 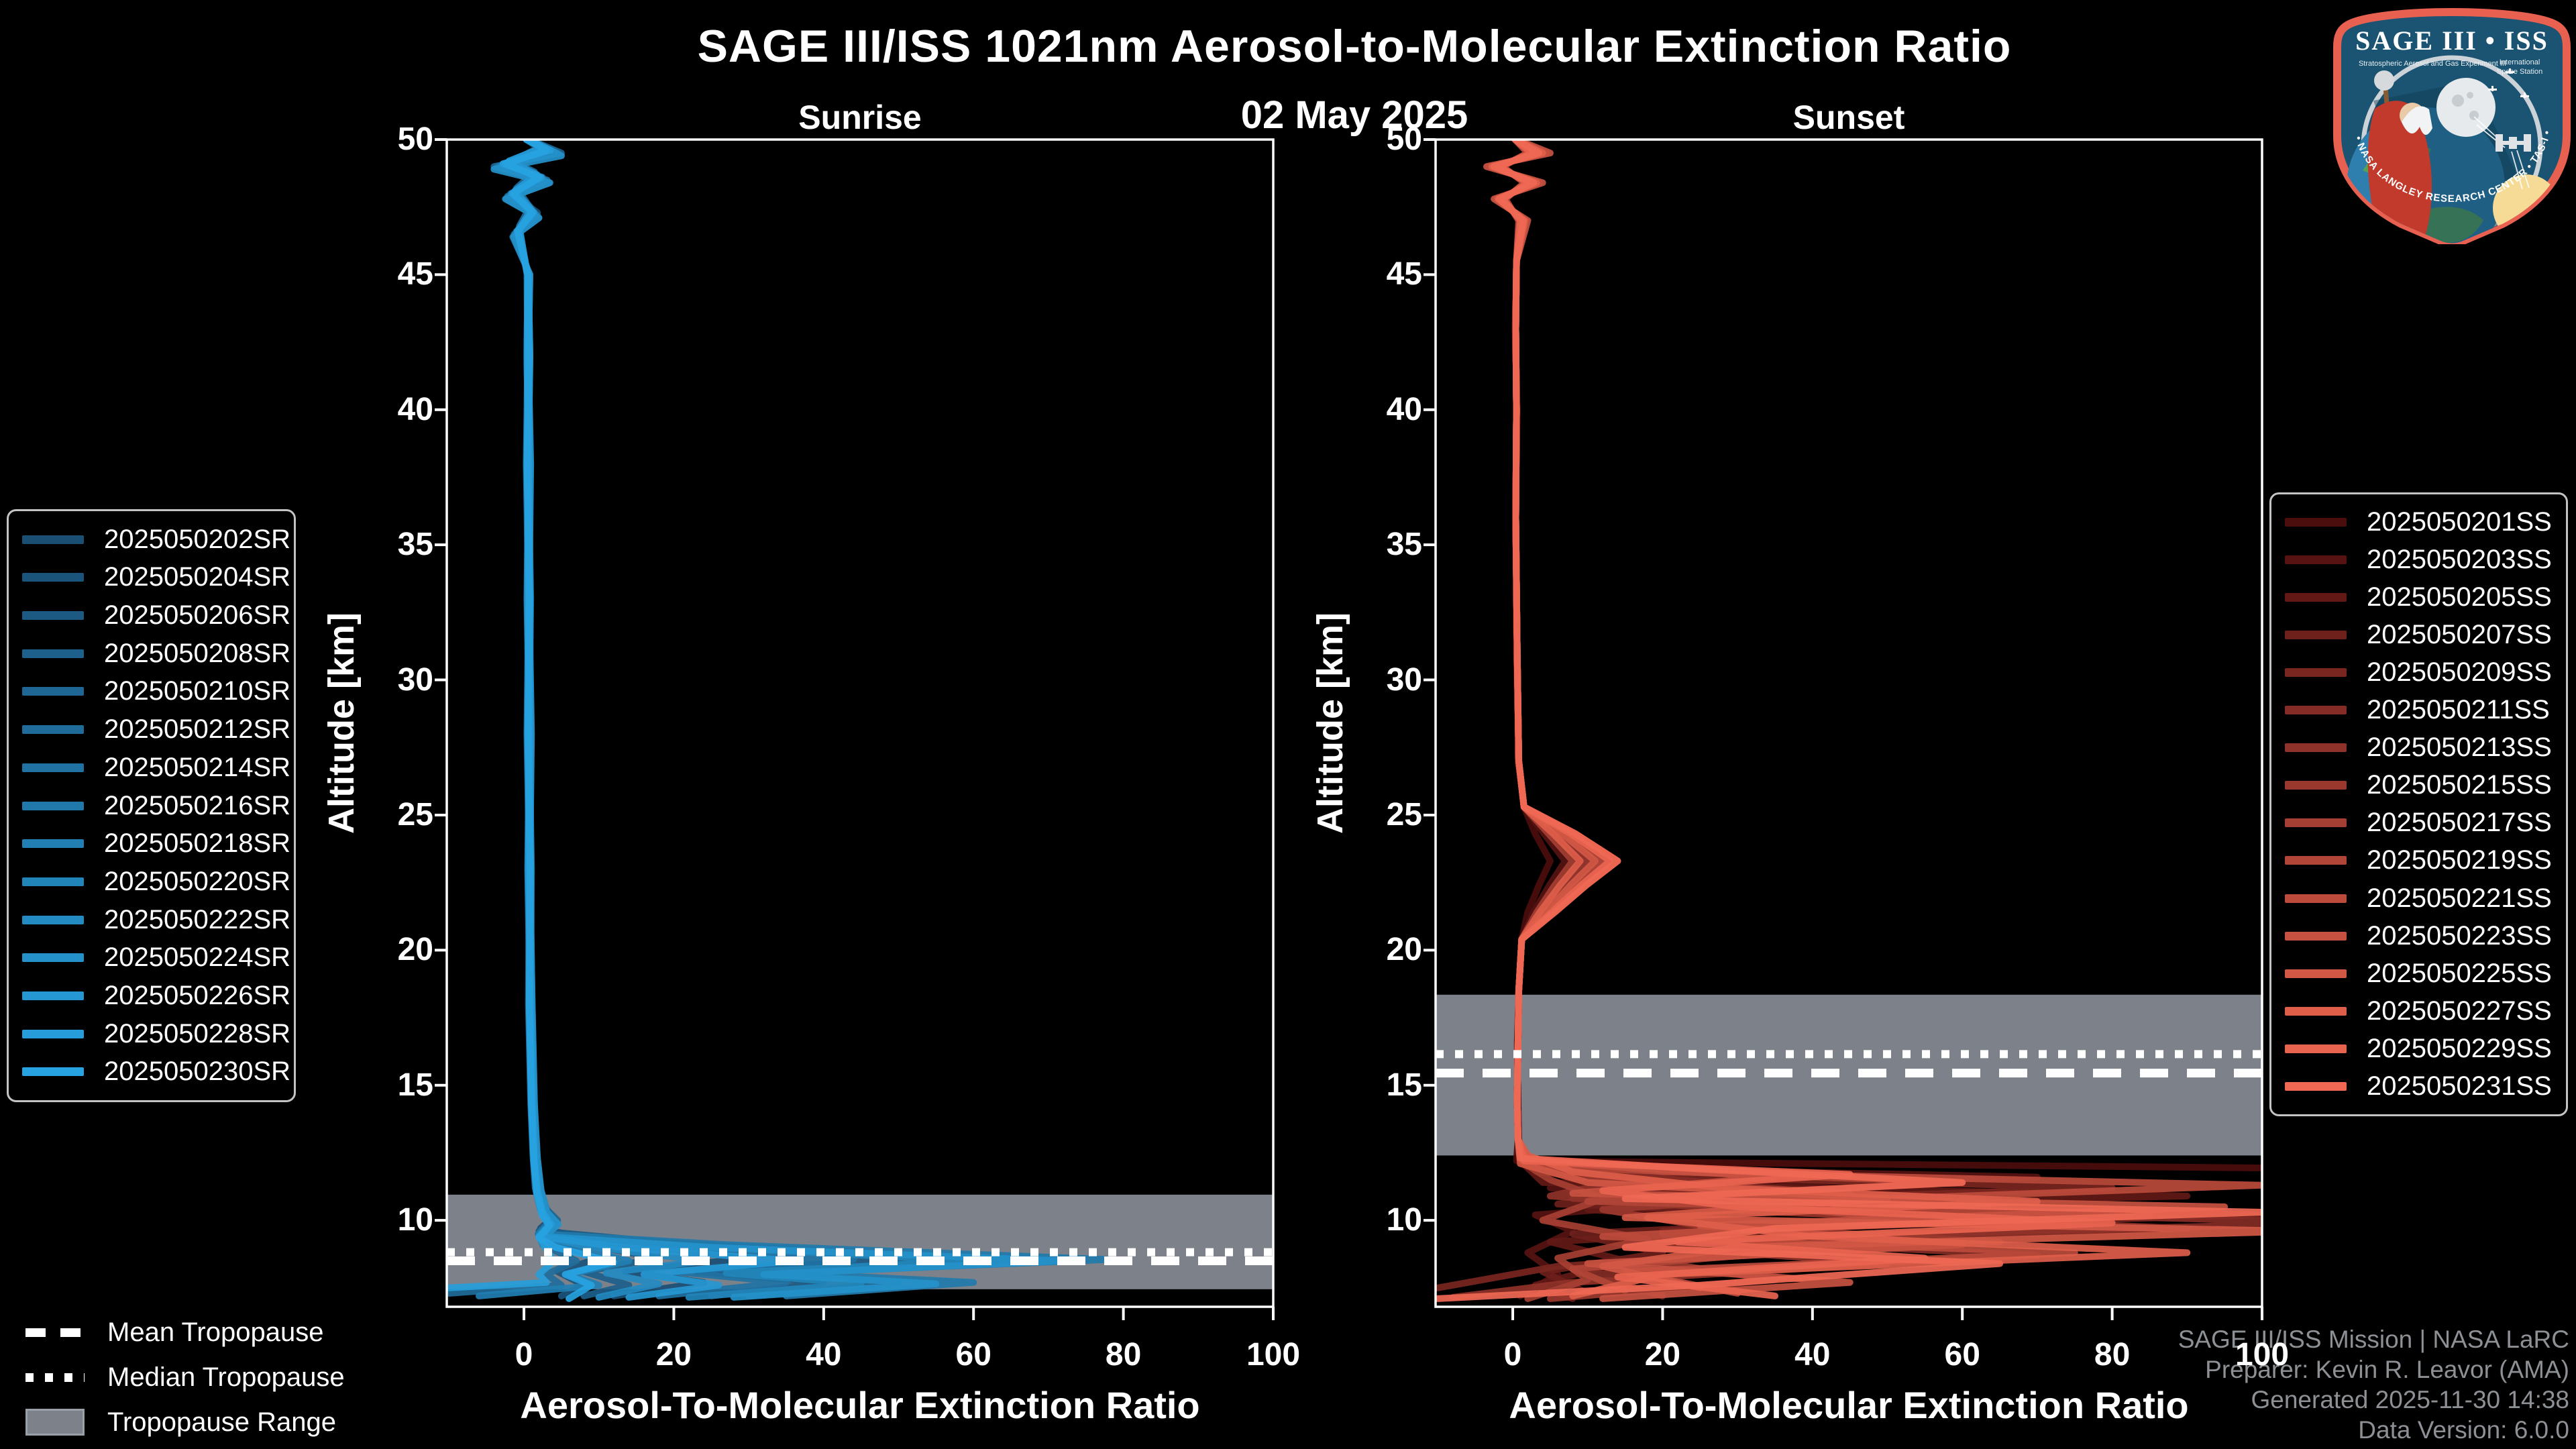 I want to click on legend-item: 2025050230SR, so click(x=158, y=1072).